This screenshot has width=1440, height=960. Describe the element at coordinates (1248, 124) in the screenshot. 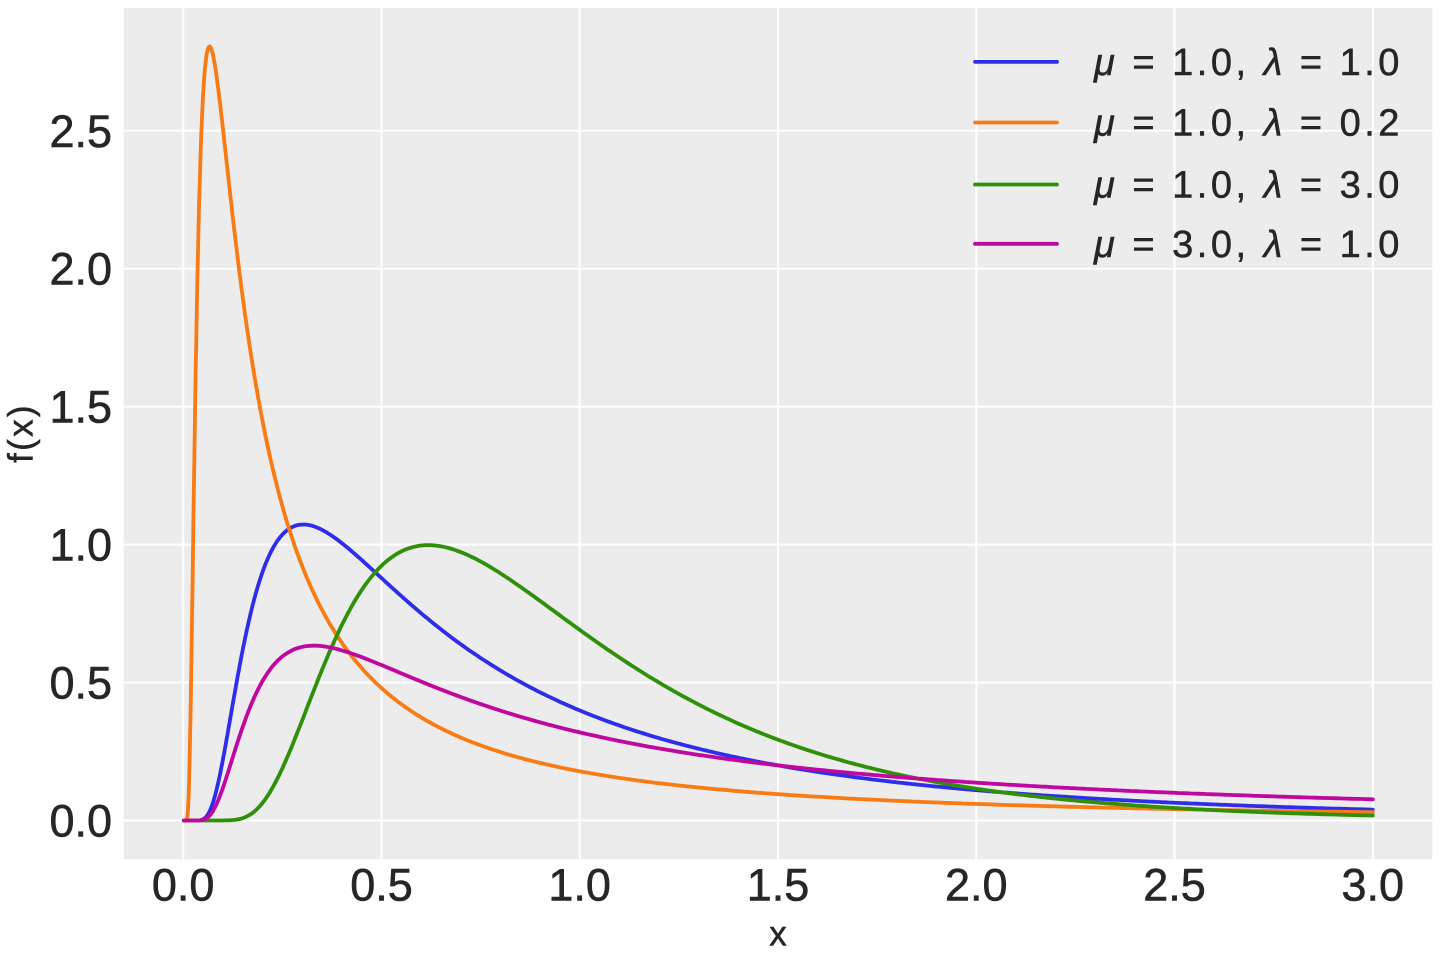

I see `svg-text: μ = 1.0, λ = 0.2` at that location.